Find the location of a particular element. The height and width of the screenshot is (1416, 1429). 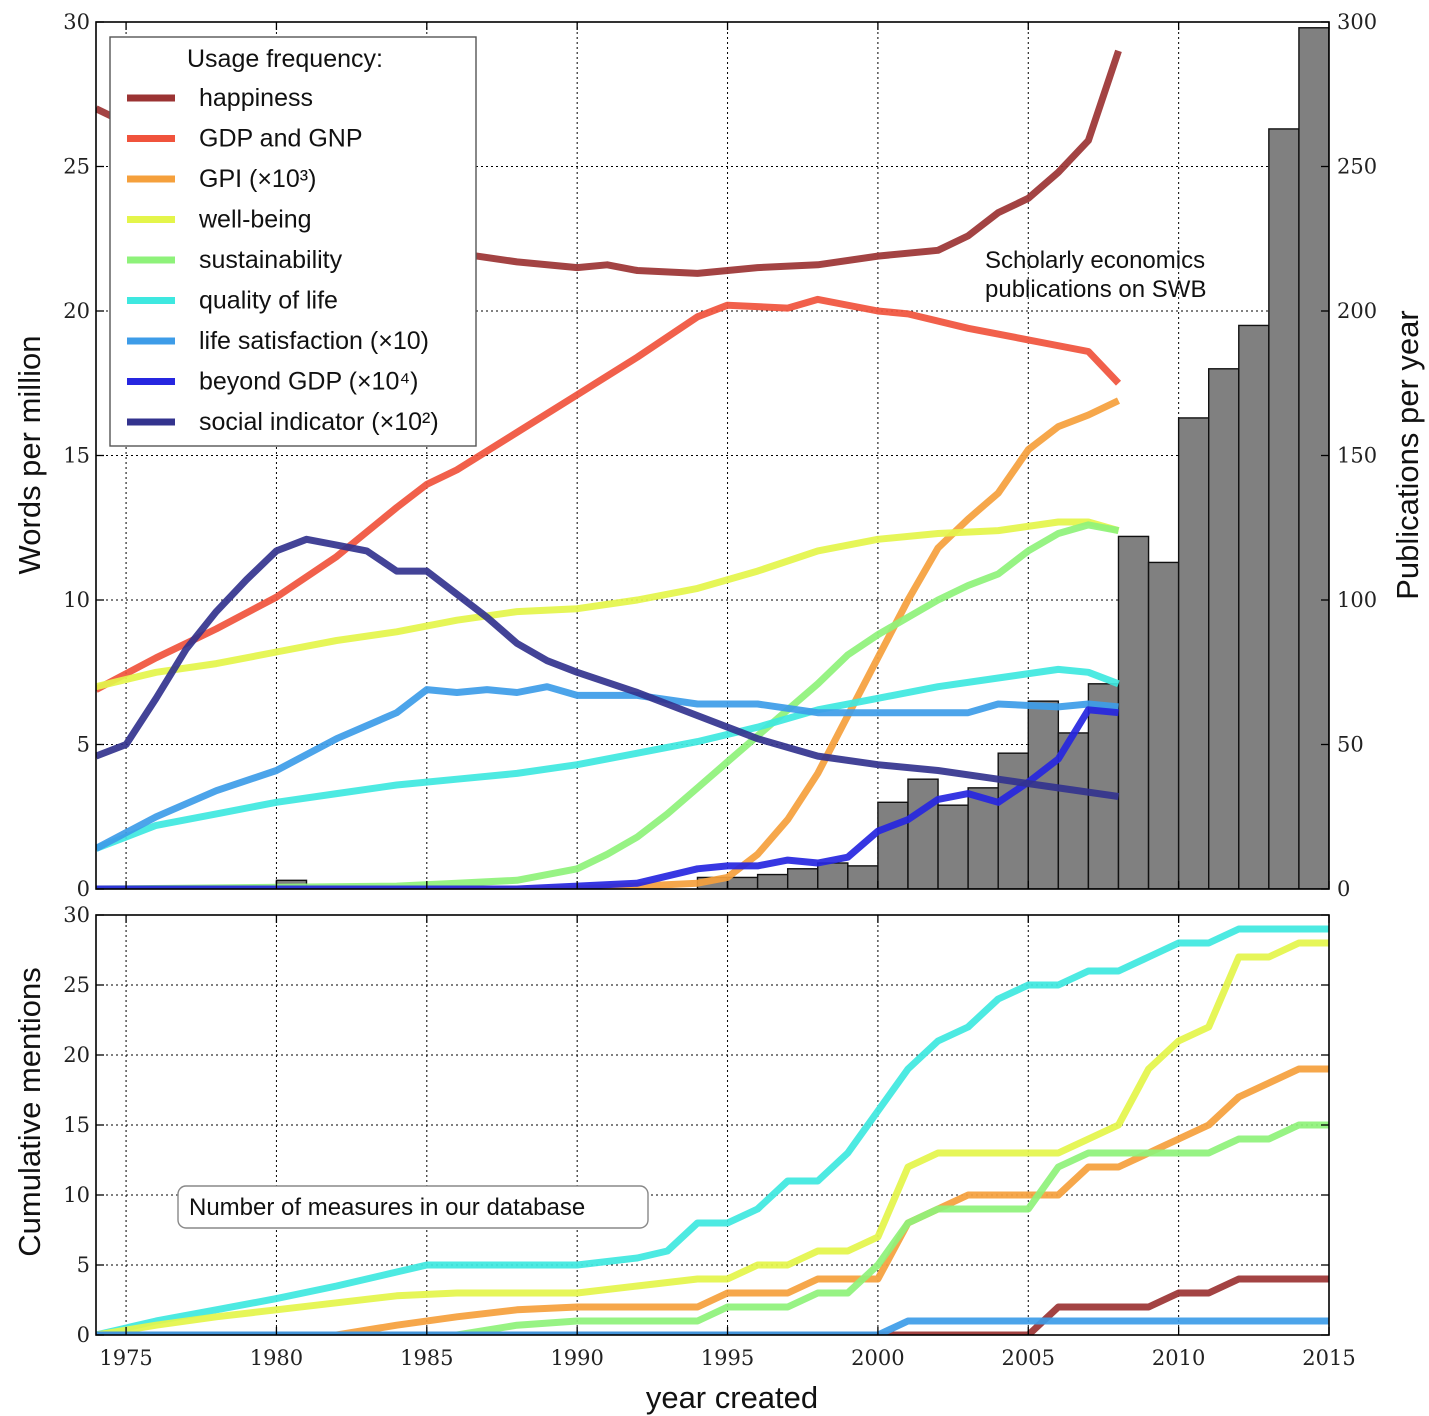

x-tick-label: 2010 is located at coordinates (1178, 1358).